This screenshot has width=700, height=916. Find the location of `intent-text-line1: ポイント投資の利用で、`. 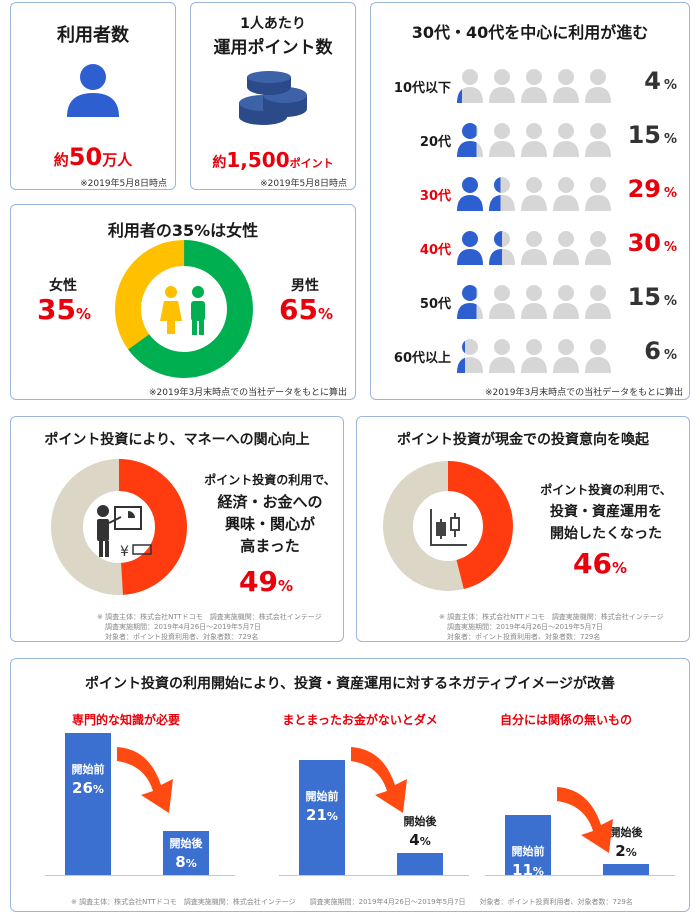

intent-text-line1: ポイント投資の利用で、 is located at coordinates (606, 490).